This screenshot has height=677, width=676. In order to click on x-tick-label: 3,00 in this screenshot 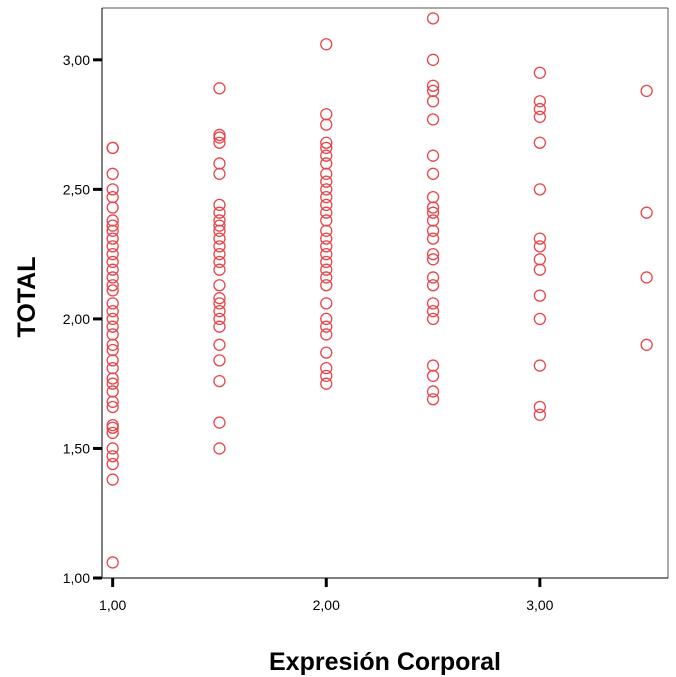, I will do `click(539, 605)`.